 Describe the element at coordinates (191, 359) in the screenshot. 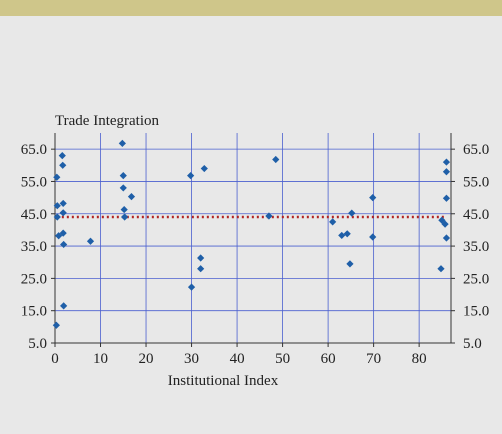

I see `x-tick-label: 30` at that location.